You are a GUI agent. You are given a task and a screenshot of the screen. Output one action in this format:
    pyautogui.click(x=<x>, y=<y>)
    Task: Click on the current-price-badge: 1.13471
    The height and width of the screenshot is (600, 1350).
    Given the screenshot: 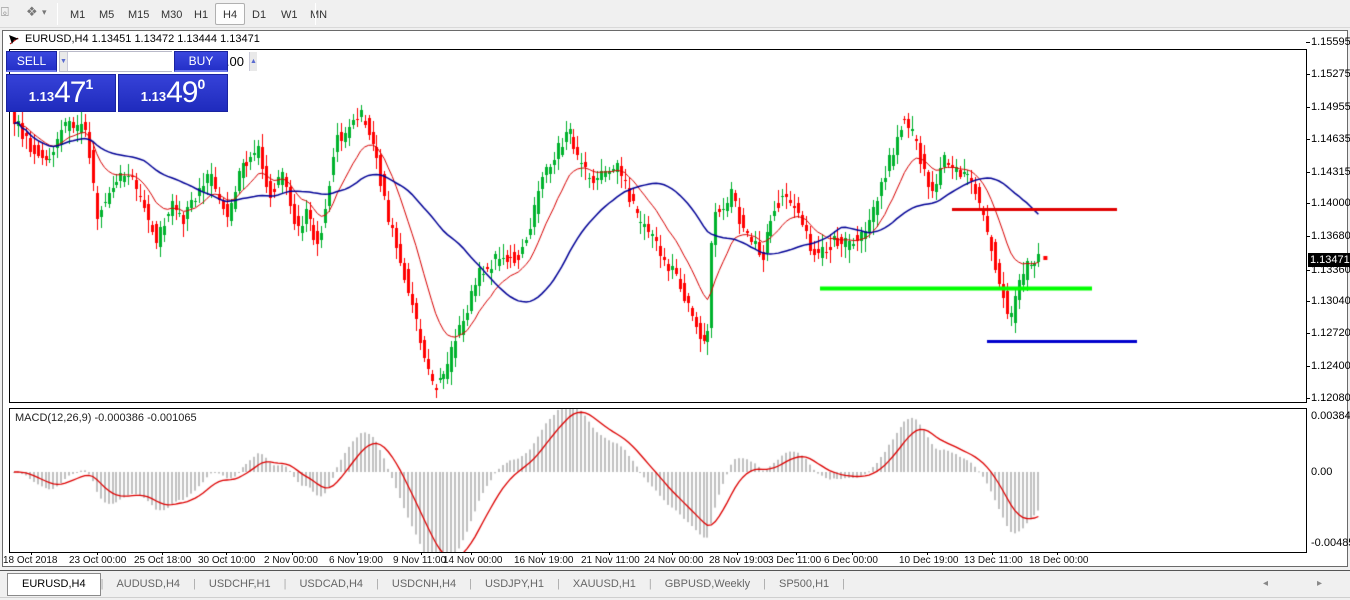 What is the action you would take?
    pyautogui.click(x=1329, y=260)
    